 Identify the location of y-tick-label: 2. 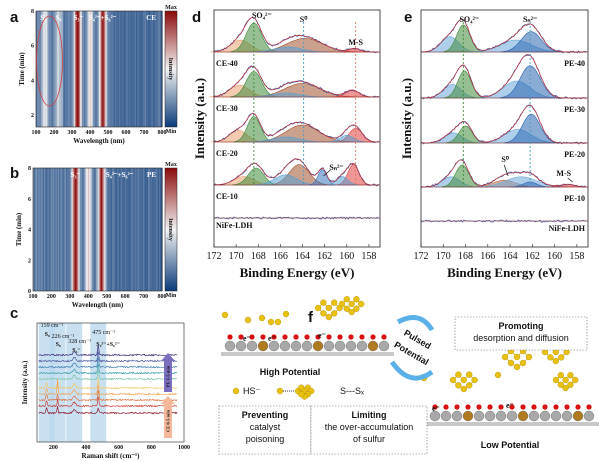
(32, 116).